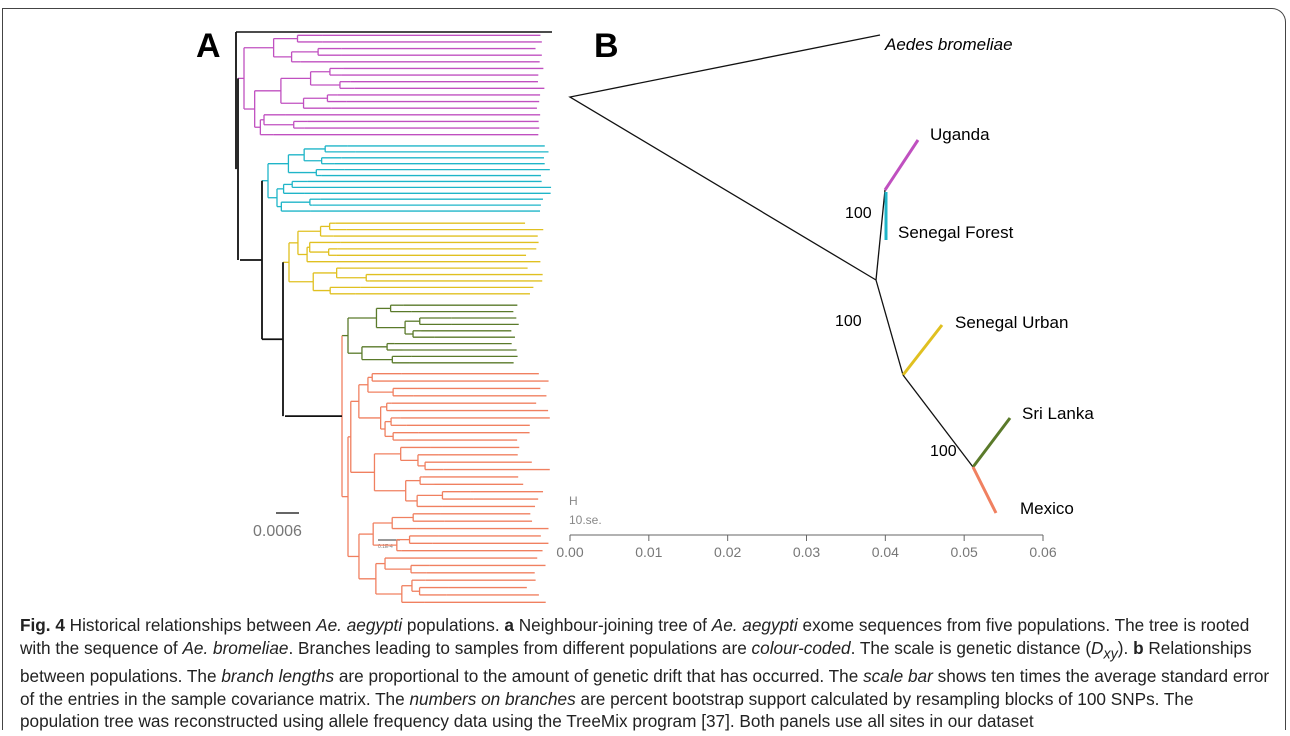 This screenshot has width=1290, height=736. What do you see at coordinates (1110, 653) in the screenshot?
I see `caption-text: xy` at bounding box center [1110, 653].